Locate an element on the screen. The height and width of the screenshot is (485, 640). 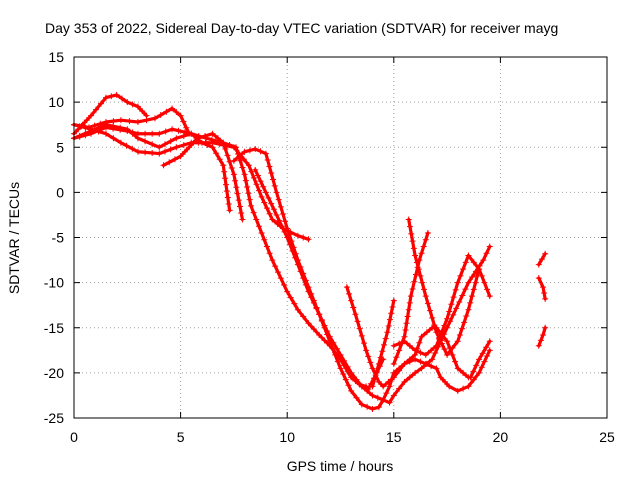
y-tick-label: -10 is located at coordinates (54, 283).